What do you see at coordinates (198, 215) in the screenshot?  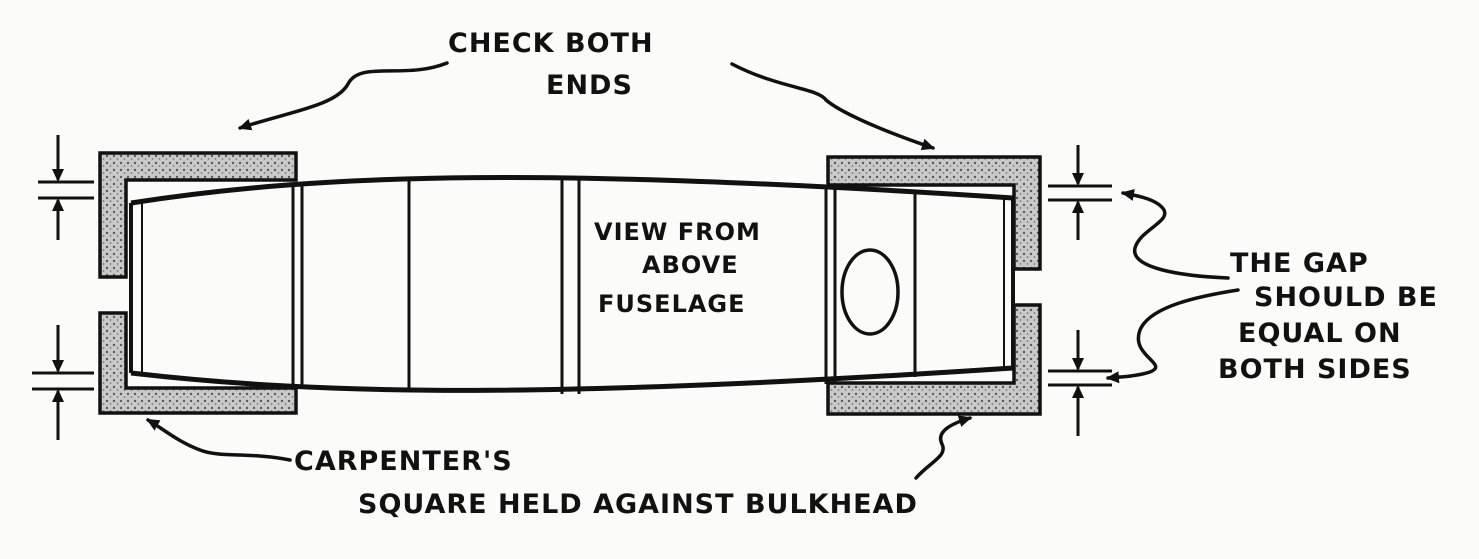 I see `left-square-top` at bounding box center [198, 215].